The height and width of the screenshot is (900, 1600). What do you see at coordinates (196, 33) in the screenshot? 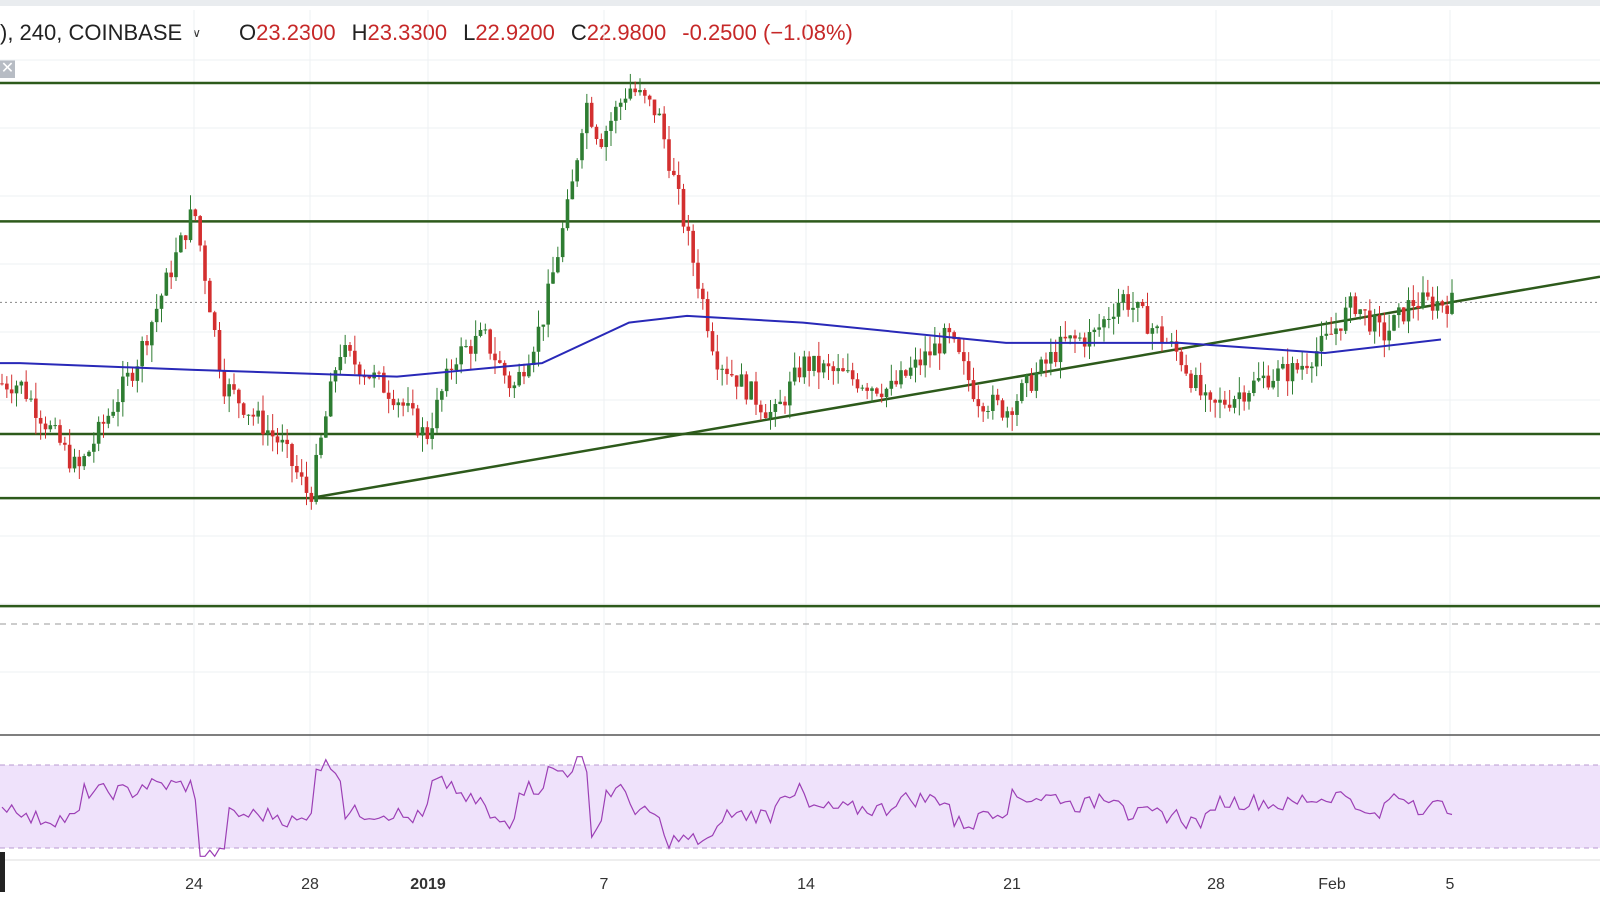
I see `chevron-down-icon: ∨` at bounding box center [196, 33].